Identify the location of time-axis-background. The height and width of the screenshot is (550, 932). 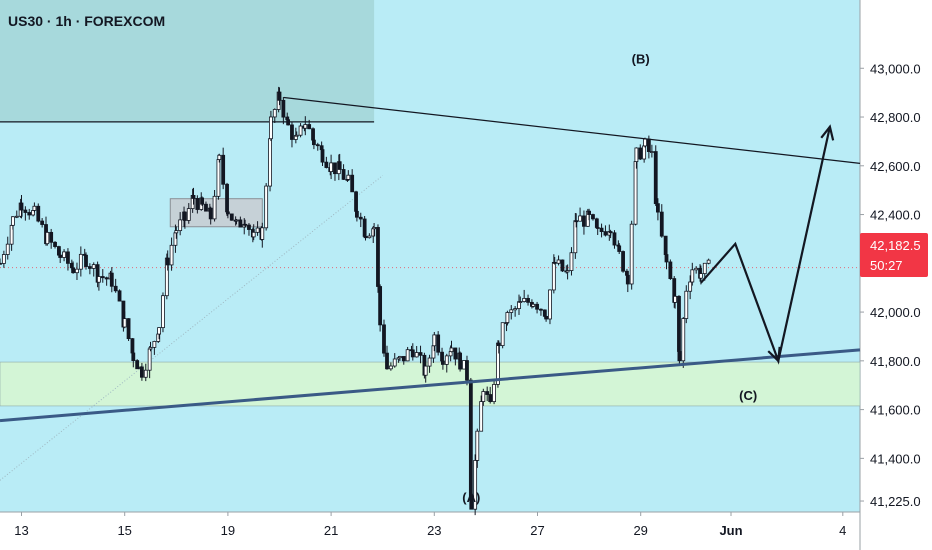
(430, 531).